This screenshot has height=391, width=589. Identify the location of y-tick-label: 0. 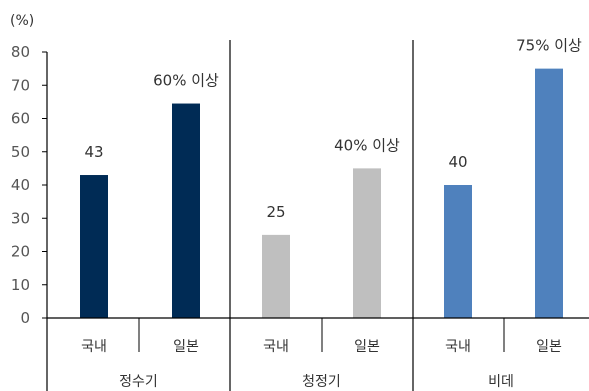
(25, 318).